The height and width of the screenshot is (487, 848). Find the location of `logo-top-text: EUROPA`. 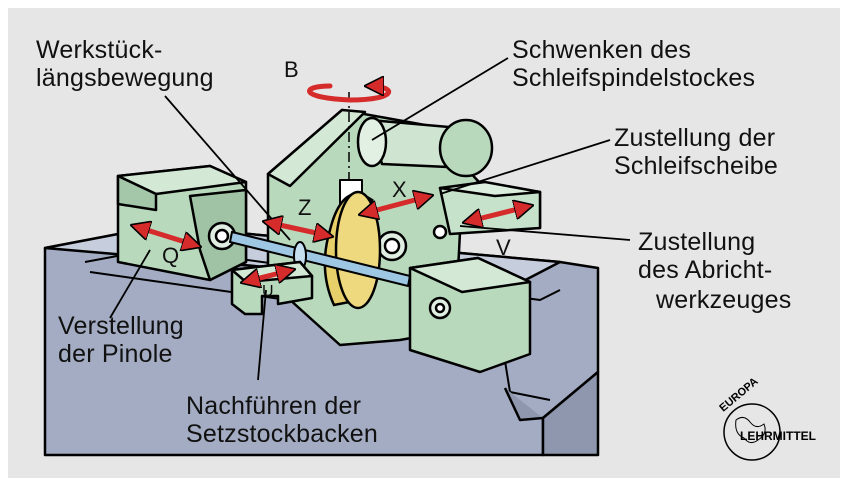

logo-top-text: EUROPA is located at coordinates (738, 394).